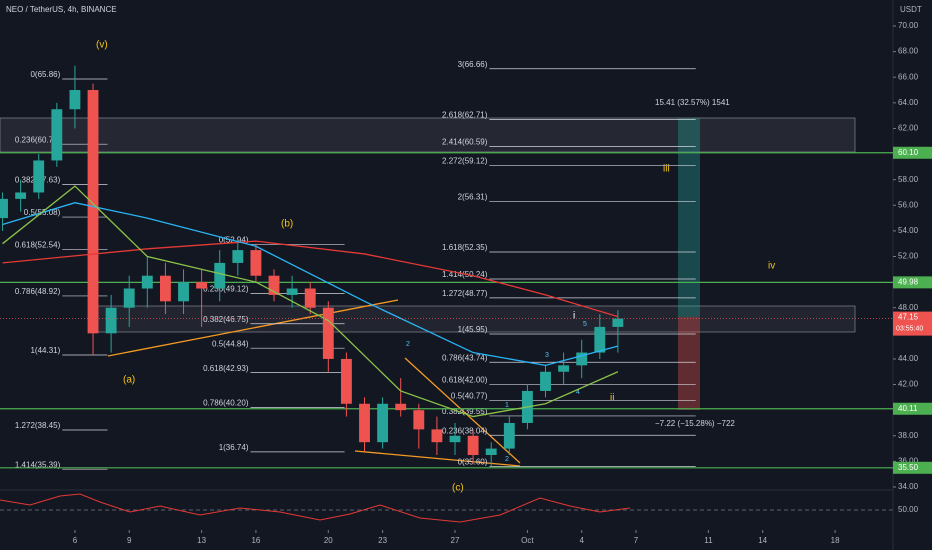 The height and width of the screenshot is (550, 932). Describe the element at coordinates (908, 76) in the screenshot. I see `y-tick-label: 66.00` at that location.